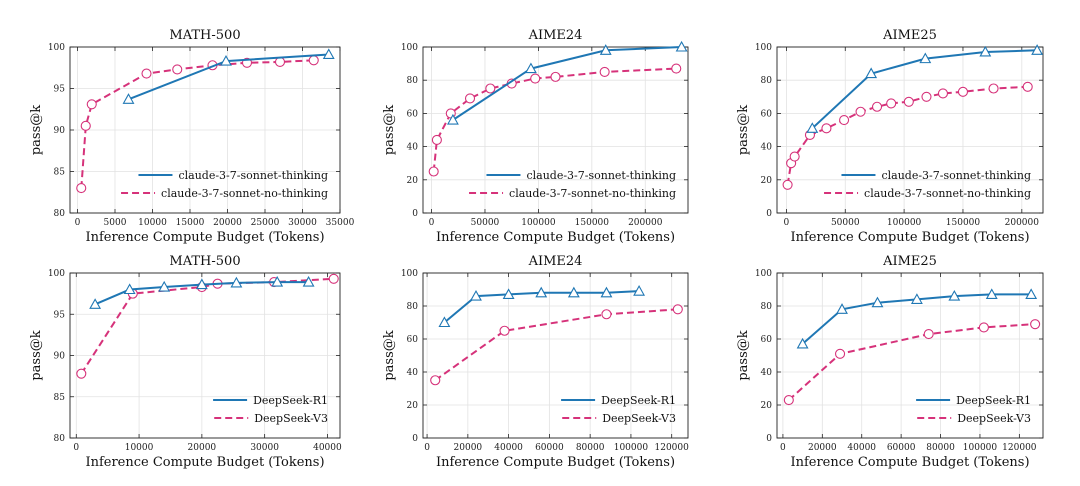 The width and height of the screenshot is (1080, 486). I want to click on chart-legend: DeepSeek-R1 DeepSeek-V3, so click(618, 409).